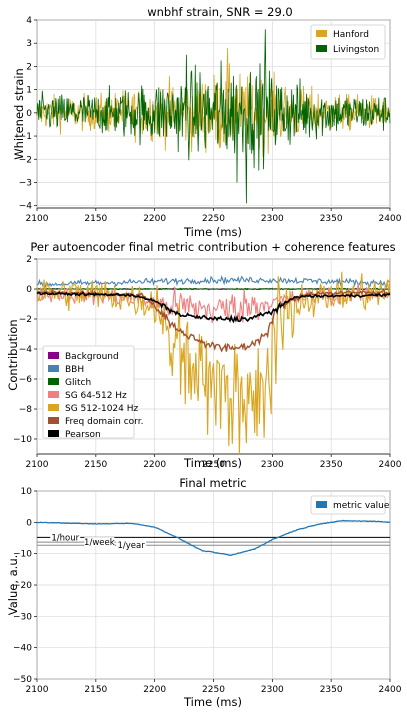  I want to click on y-tick-label: −3, so click(25, 183).